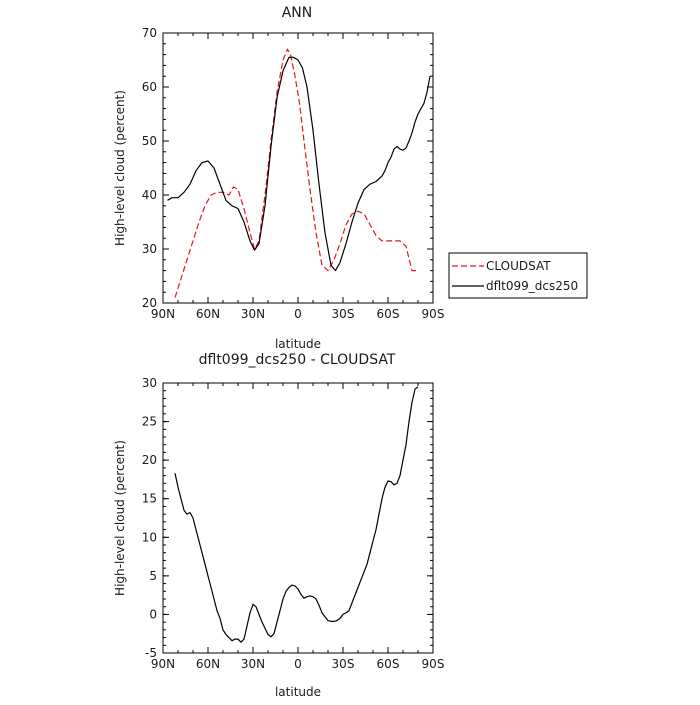  What do you see at coordinates (253, 314) in the screenshot?
I see `top-x-tick-label: 30N` at bounding box center [253, 314].